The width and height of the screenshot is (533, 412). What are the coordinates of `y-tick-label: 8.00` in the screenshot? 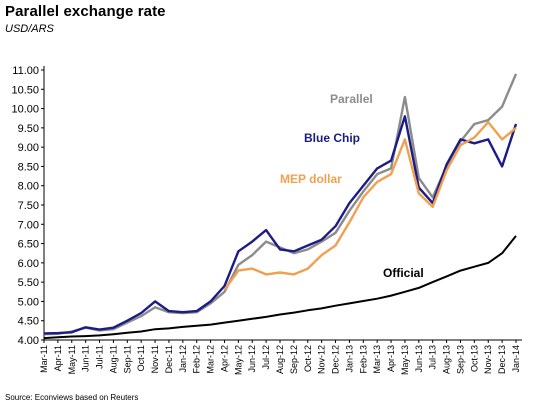 It's located at (28, 187).